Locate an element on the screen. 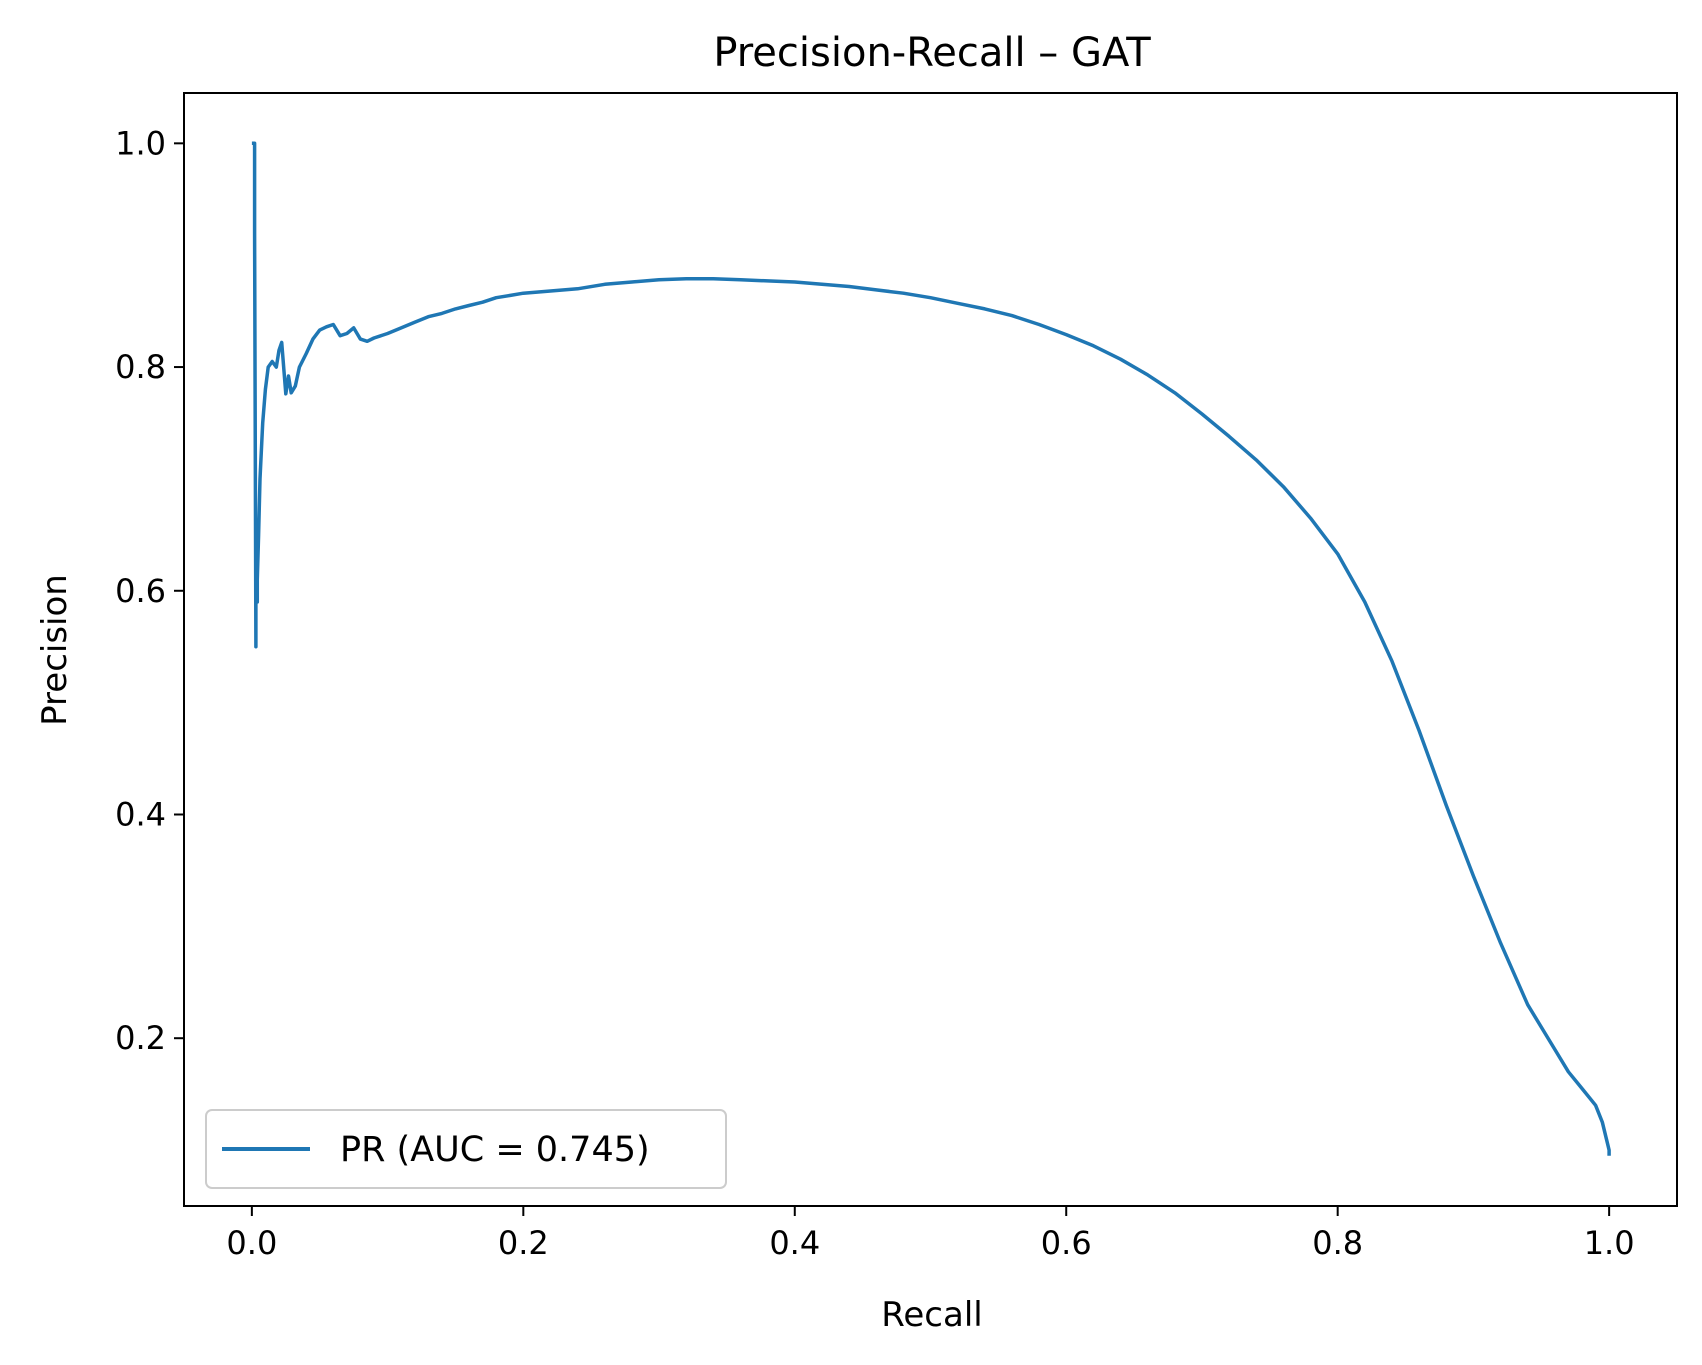  y-tick-label: 0.6 is located at coordinates (140, 591).